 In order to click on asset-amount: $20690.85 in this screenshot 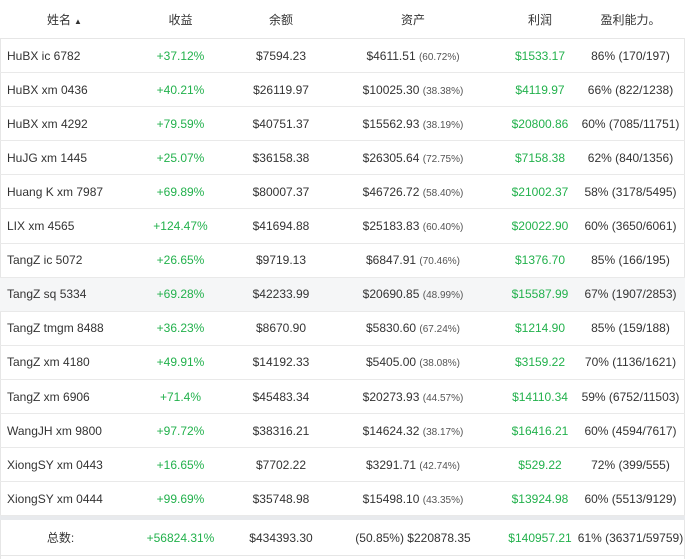, I will do `click(391, 294)`.